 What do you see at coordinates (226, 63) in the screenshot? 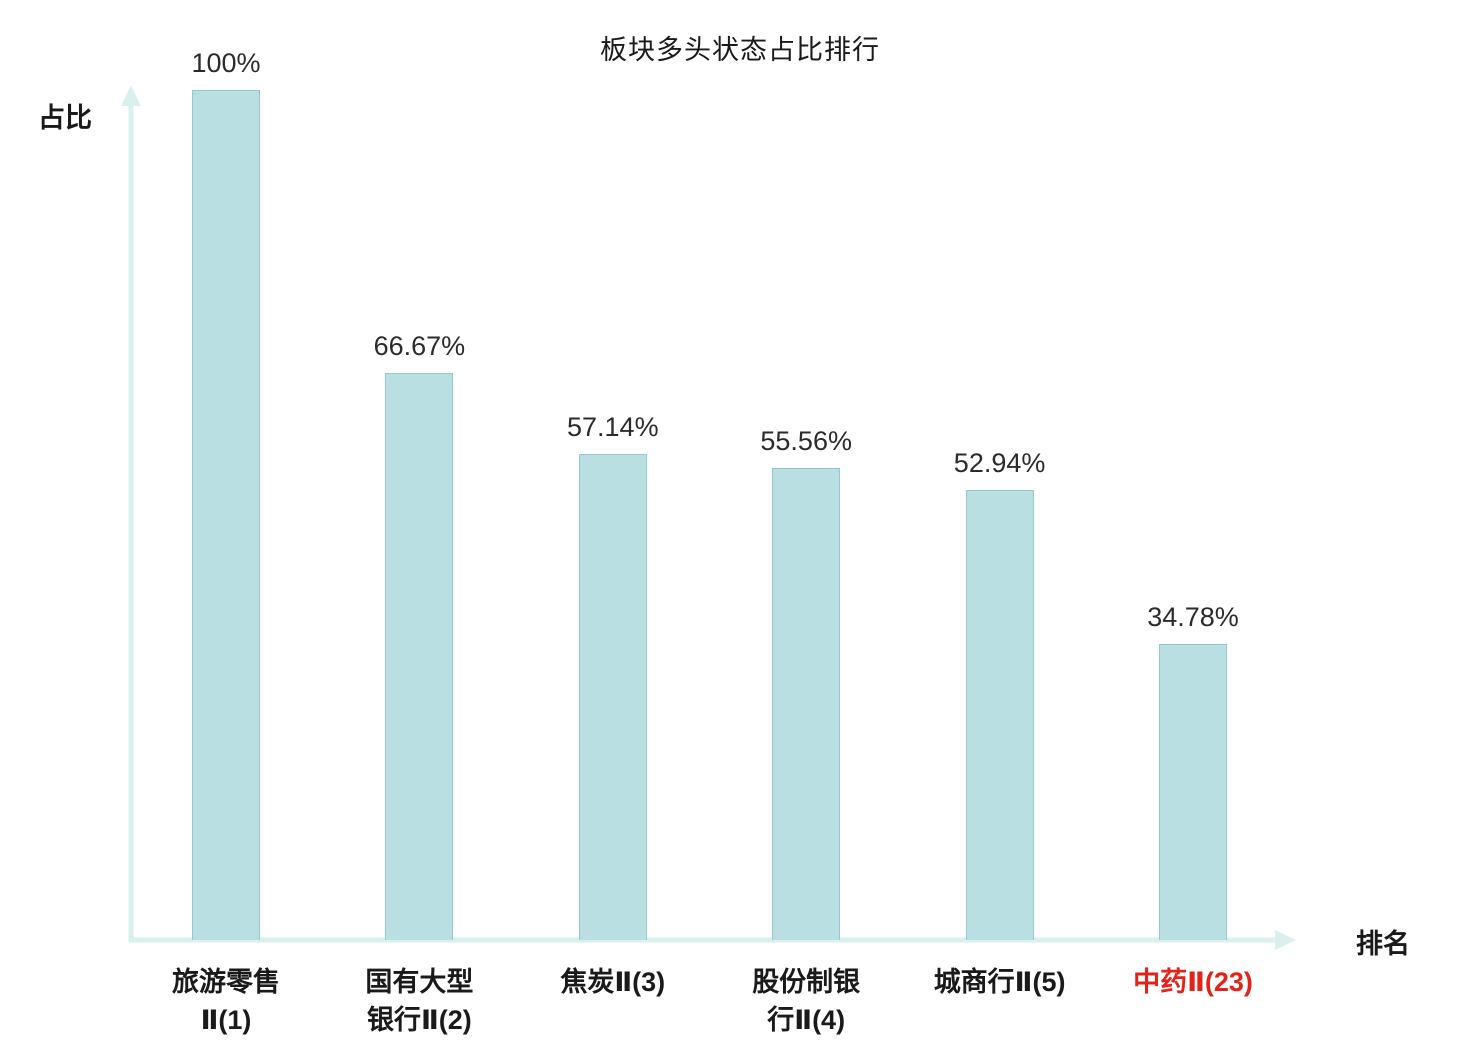
I see `bar-value-label: 100%` at bounding box center [226, 63].